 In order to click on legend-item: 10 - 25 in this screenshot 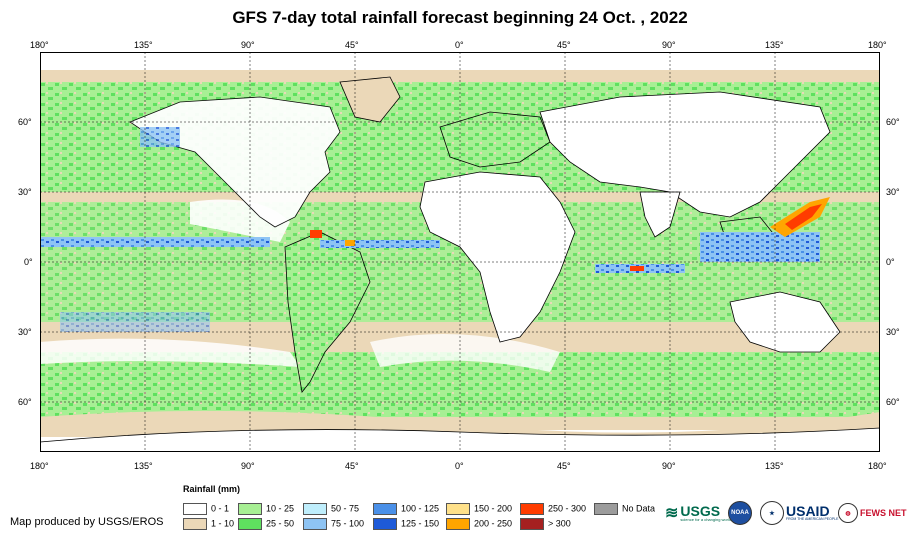, I will do `click(266, 509)`.